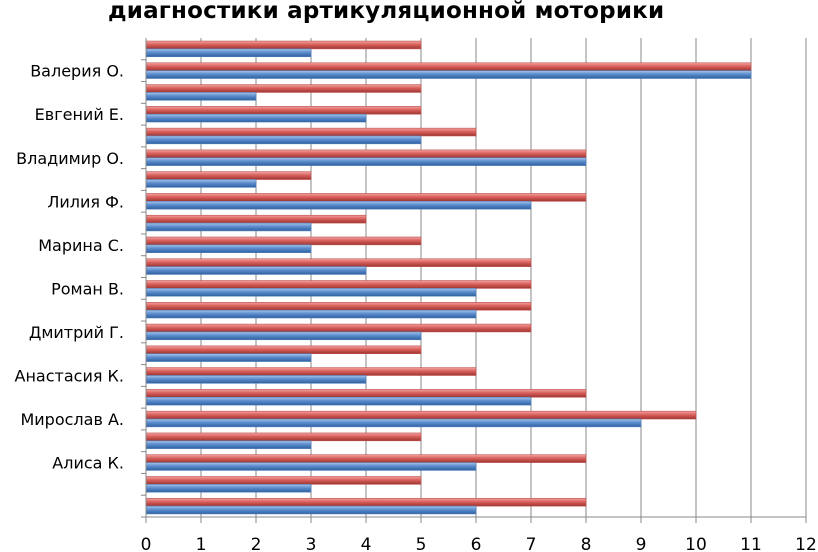  Describe the element at coordinates (641, 543) in the screenshot. I see `x-tick-label-9: 9` at that location.